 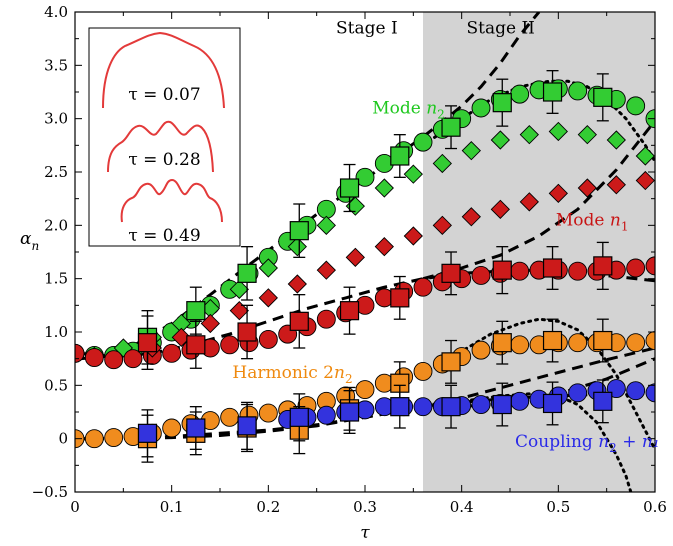 What do you see at coordinates (172, 507) in the screenshot?
I see `x-tick-label: 0.1` at bounding box center [172, 507].